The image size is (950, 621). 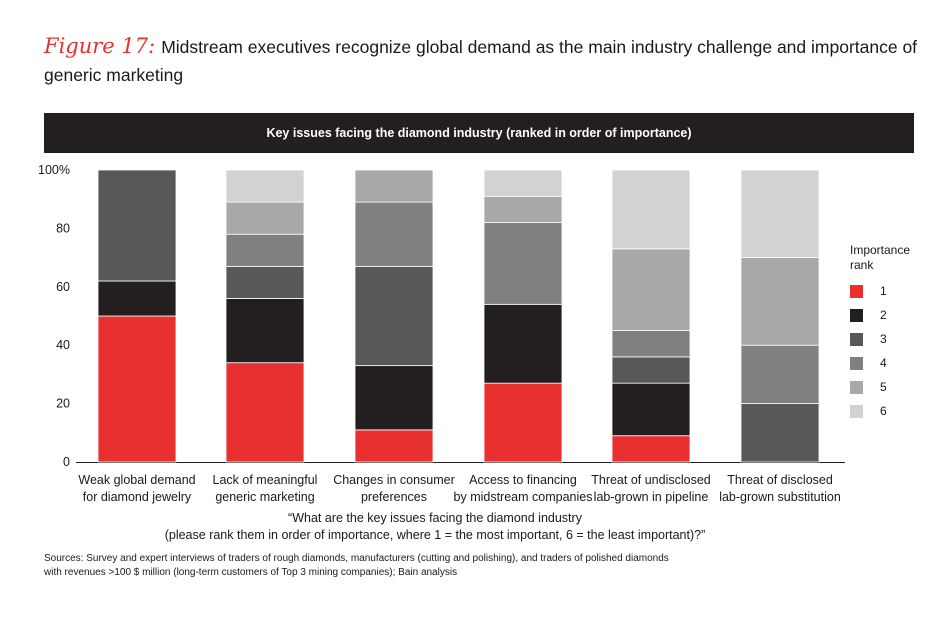 What do you see at coordinates (883, 291) in the screenshot?
I see `legend-label: 1` at bounding box center [883, 291].